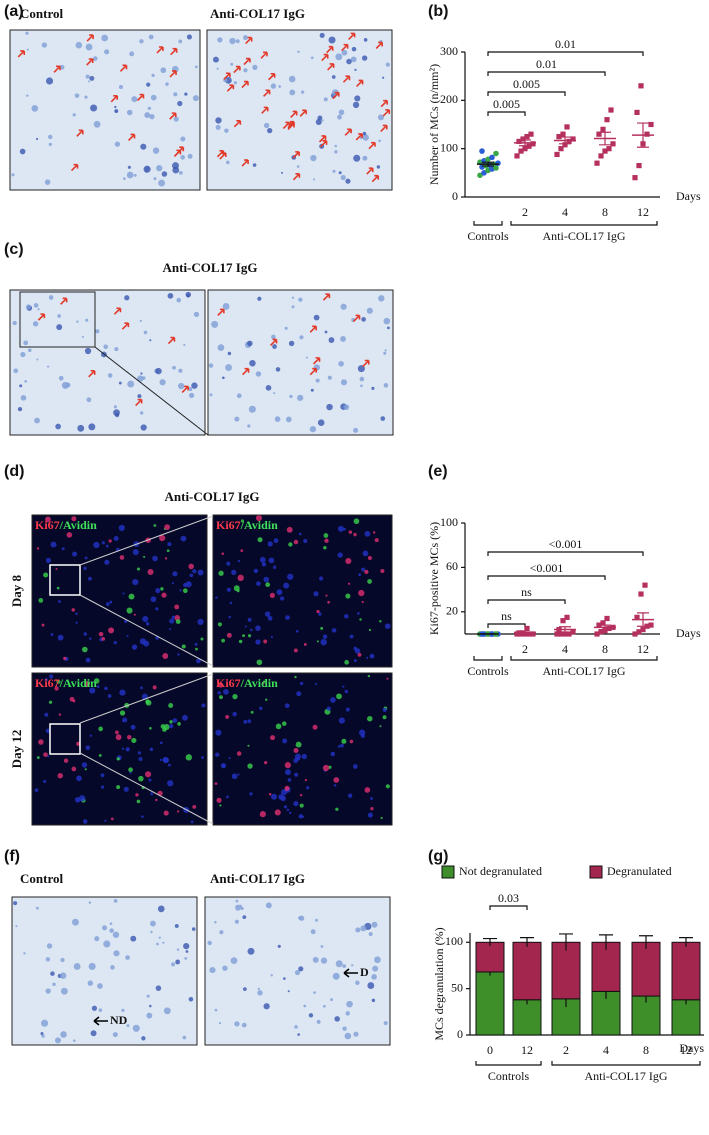  Describe the element at coordinates (584, 236) in the screenshot. I see `group-label: Anti-COL17 IgG` at that location.